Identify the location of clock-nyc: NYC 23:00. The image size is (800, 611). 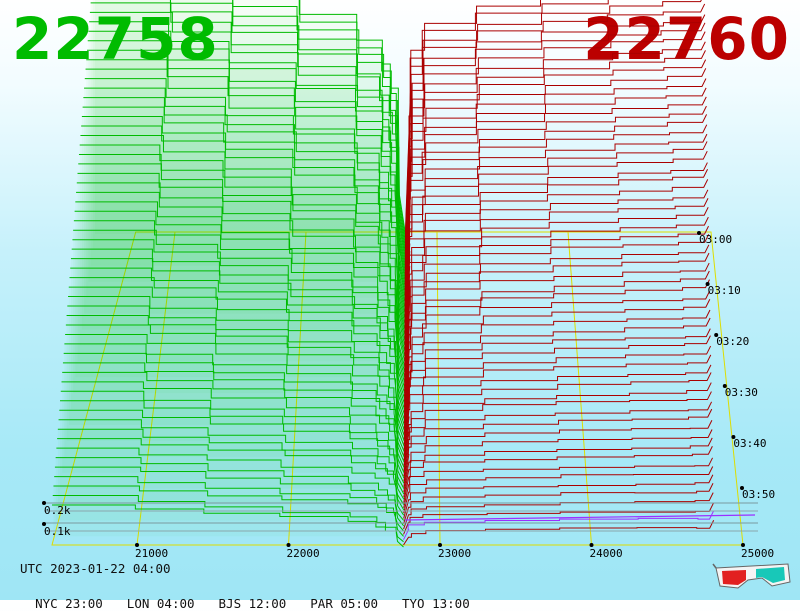
(69, 603).